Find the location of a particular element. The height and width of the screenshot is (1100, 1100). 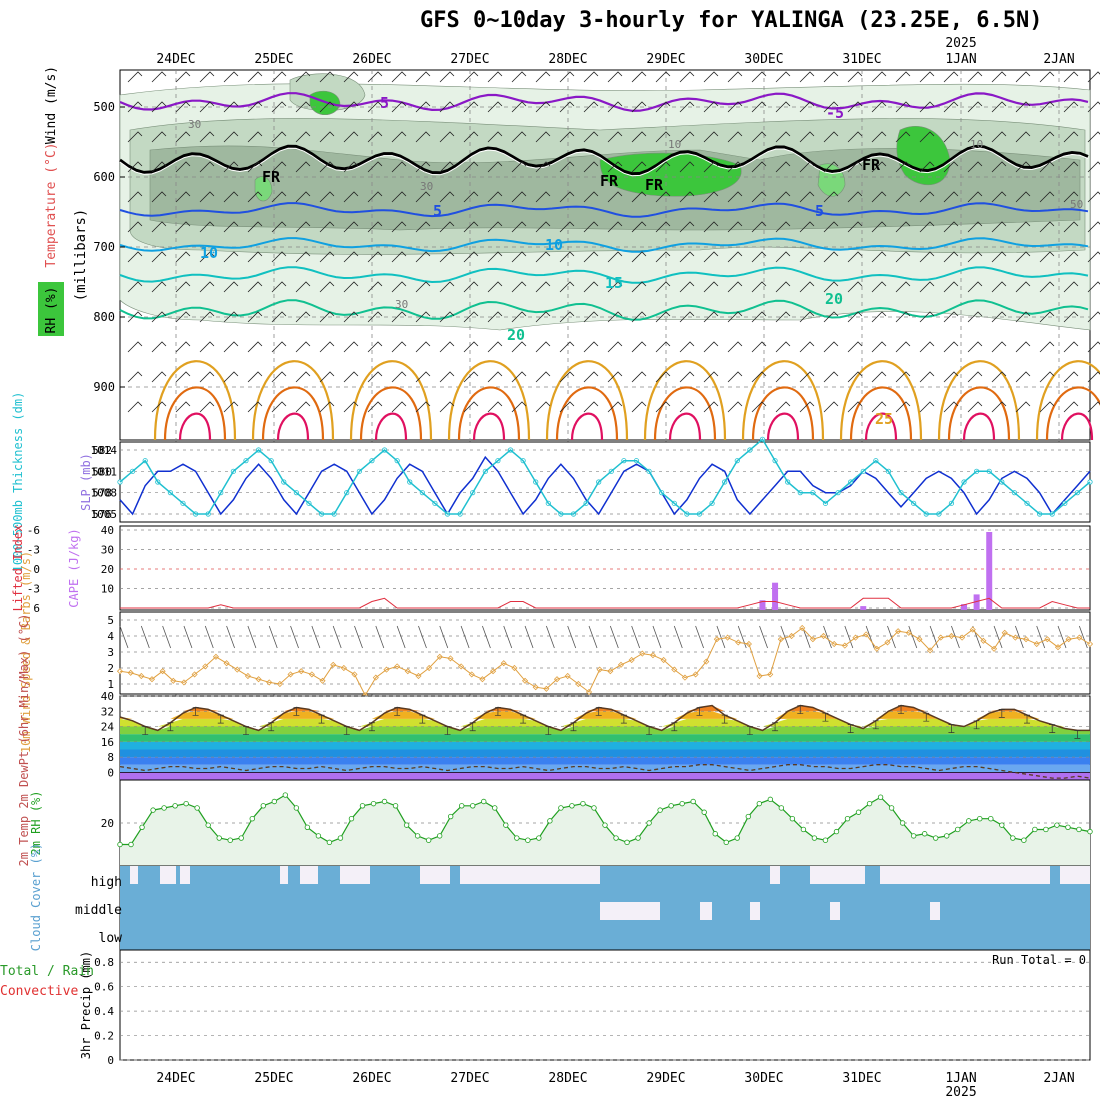

cloud-gap-middle is located at coordinates (835, 911).